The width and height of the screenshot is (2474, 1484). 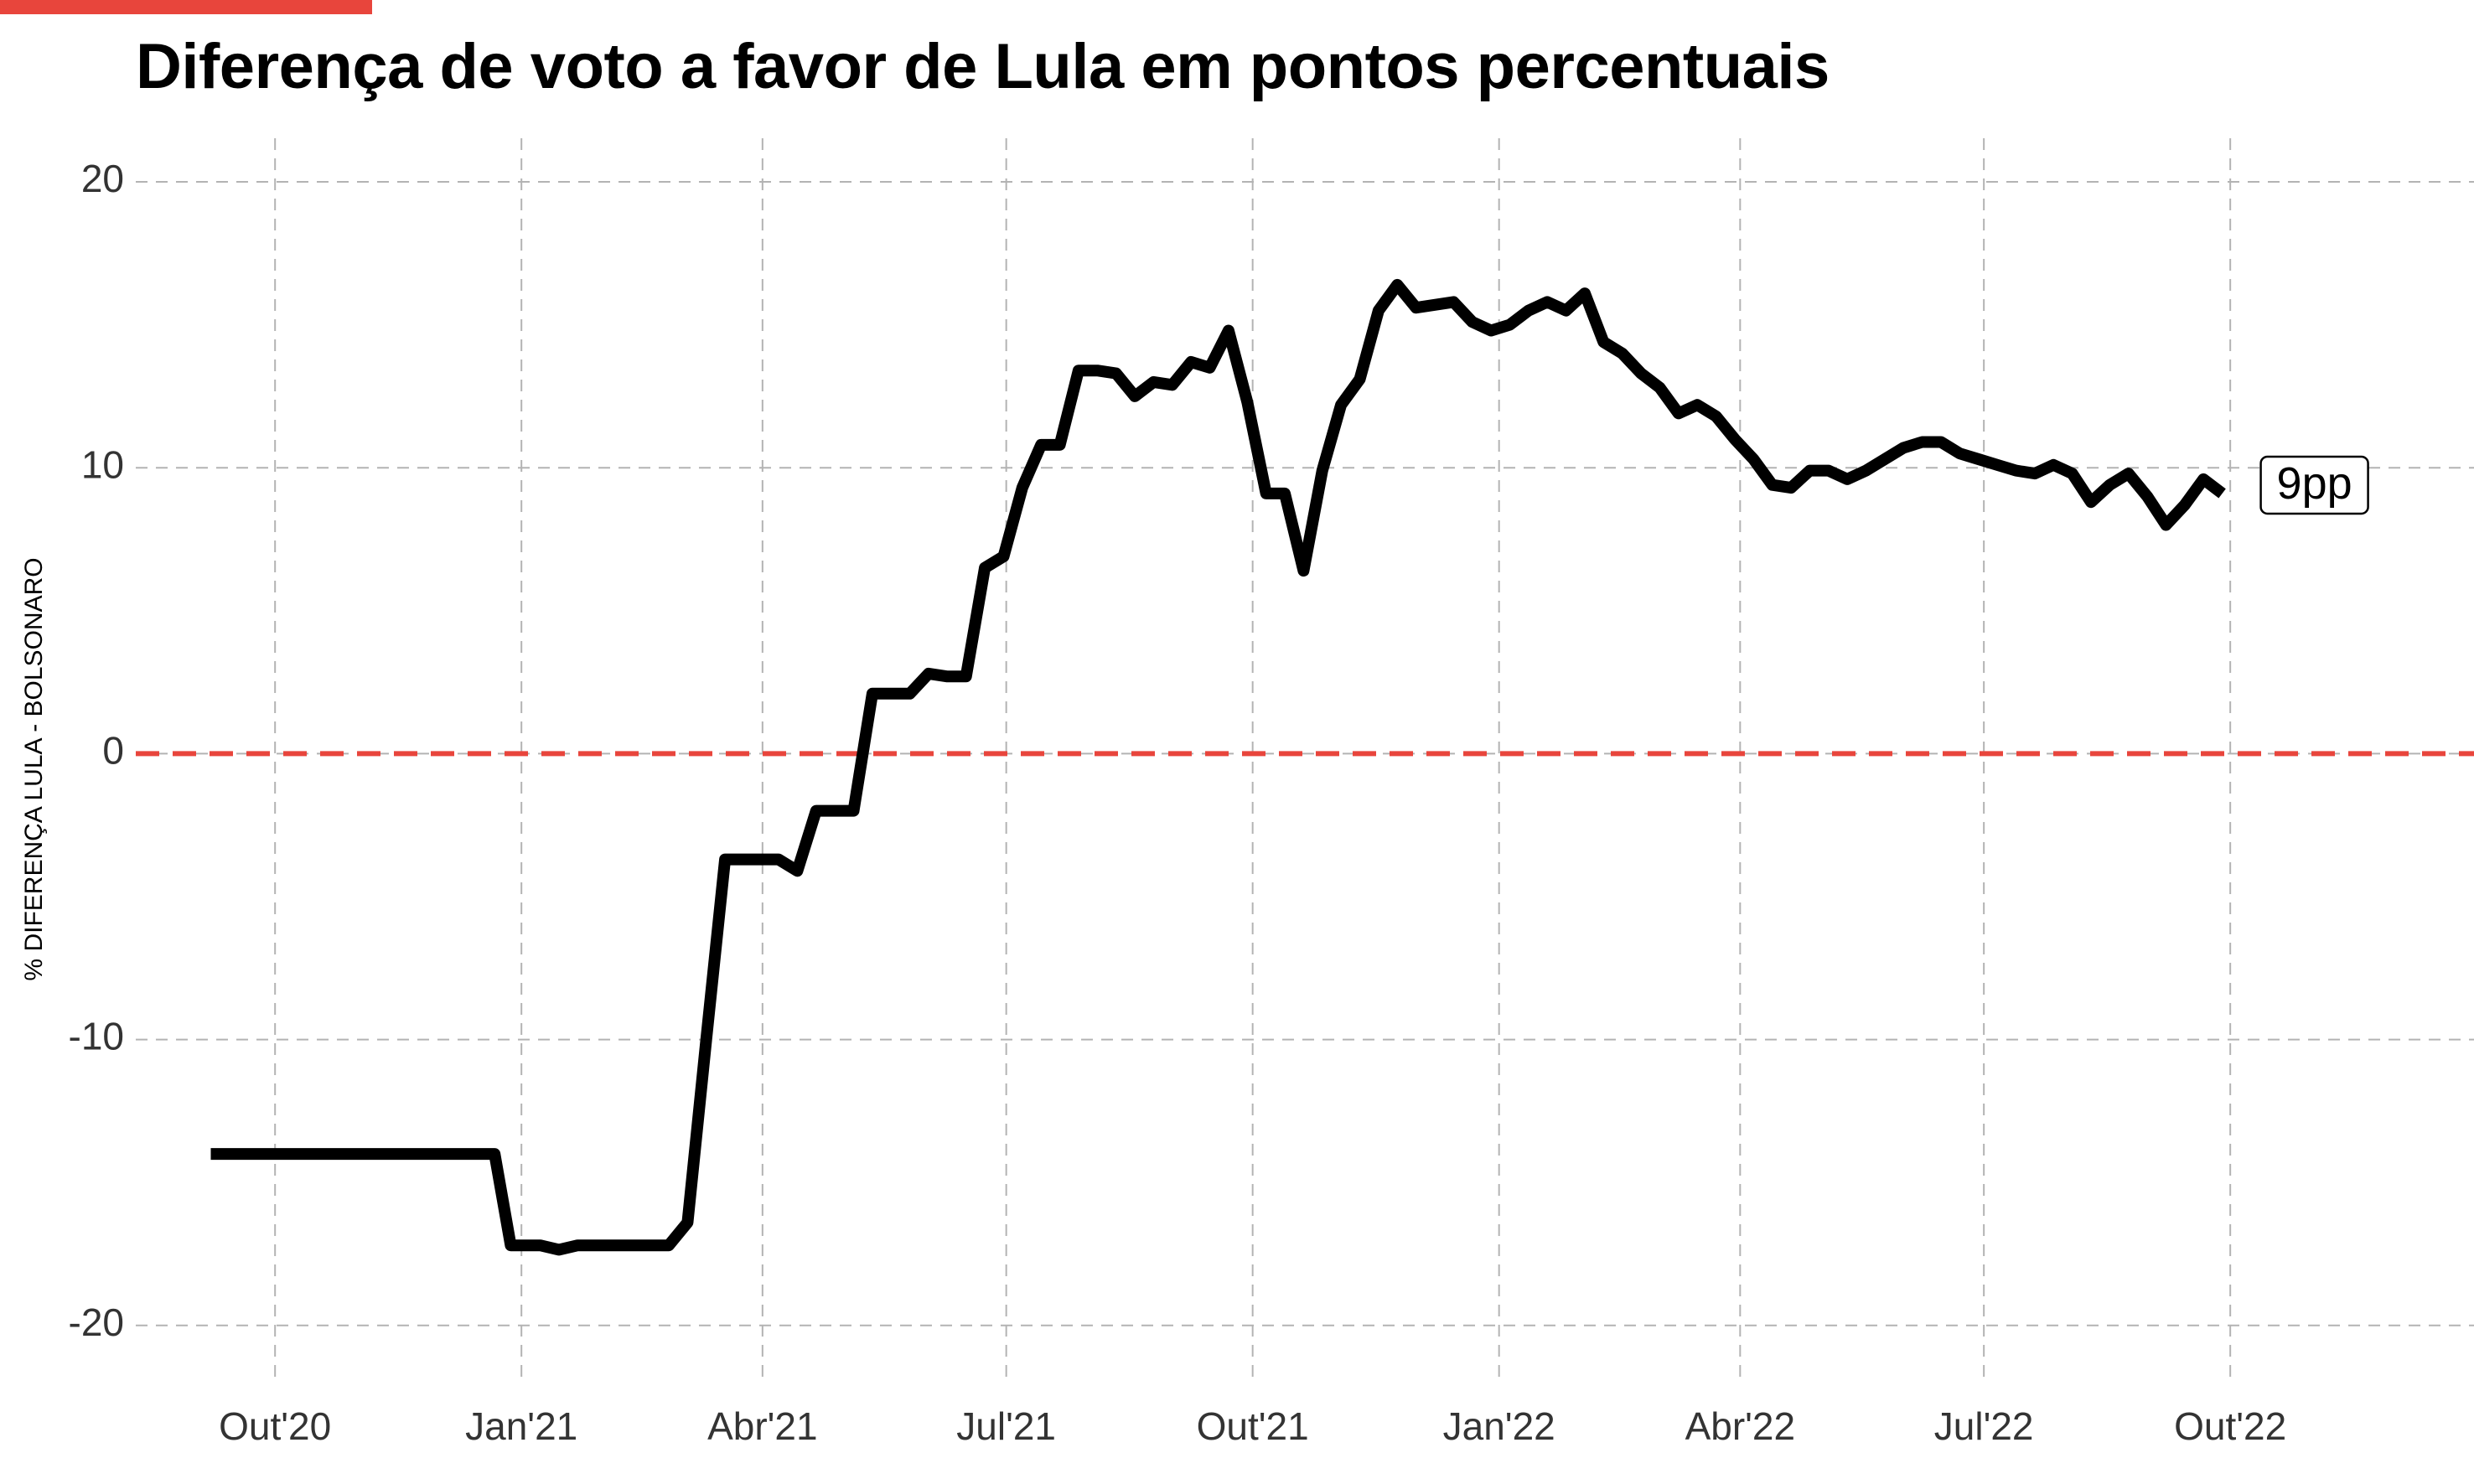 What do you see at coordinates (96, 750) in the screenshot?
I see `y-axis-tick-labels: 20 10 0 -10 -20` at bounding box center [96, 750].